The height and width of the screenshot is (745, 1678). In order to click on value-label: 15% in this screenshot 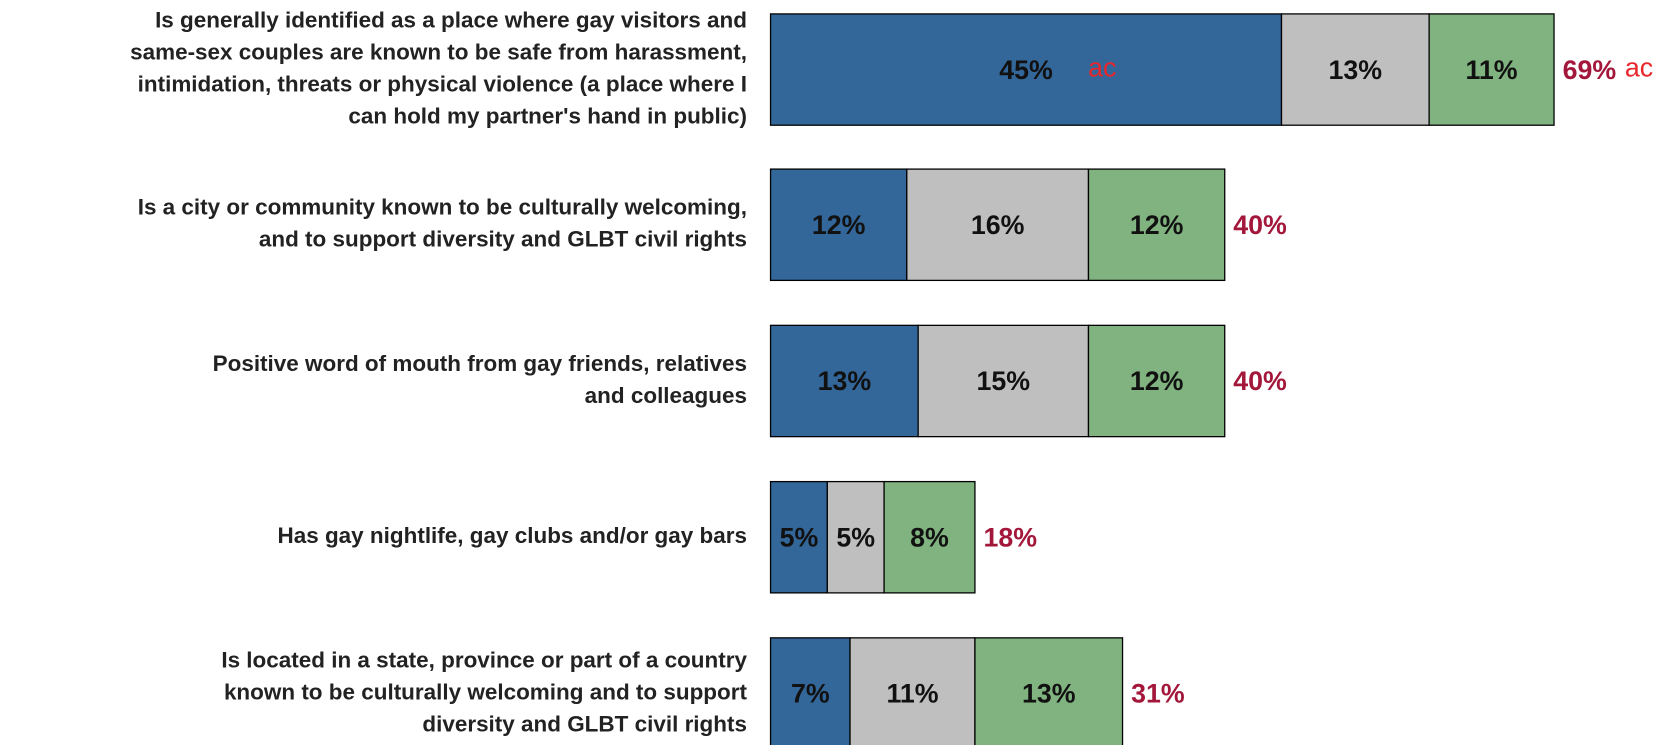, I will do `click(1004, 381)`.